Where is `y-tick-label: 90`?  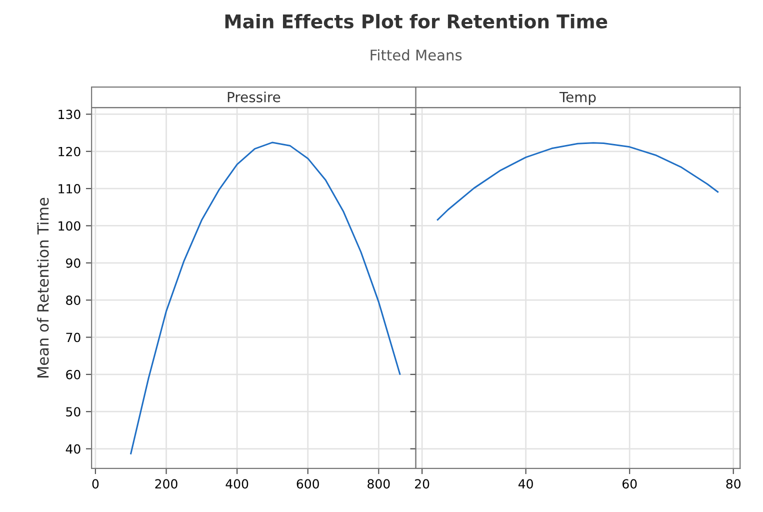
y-tick-label: 90 is located at coordinates (73, 263).